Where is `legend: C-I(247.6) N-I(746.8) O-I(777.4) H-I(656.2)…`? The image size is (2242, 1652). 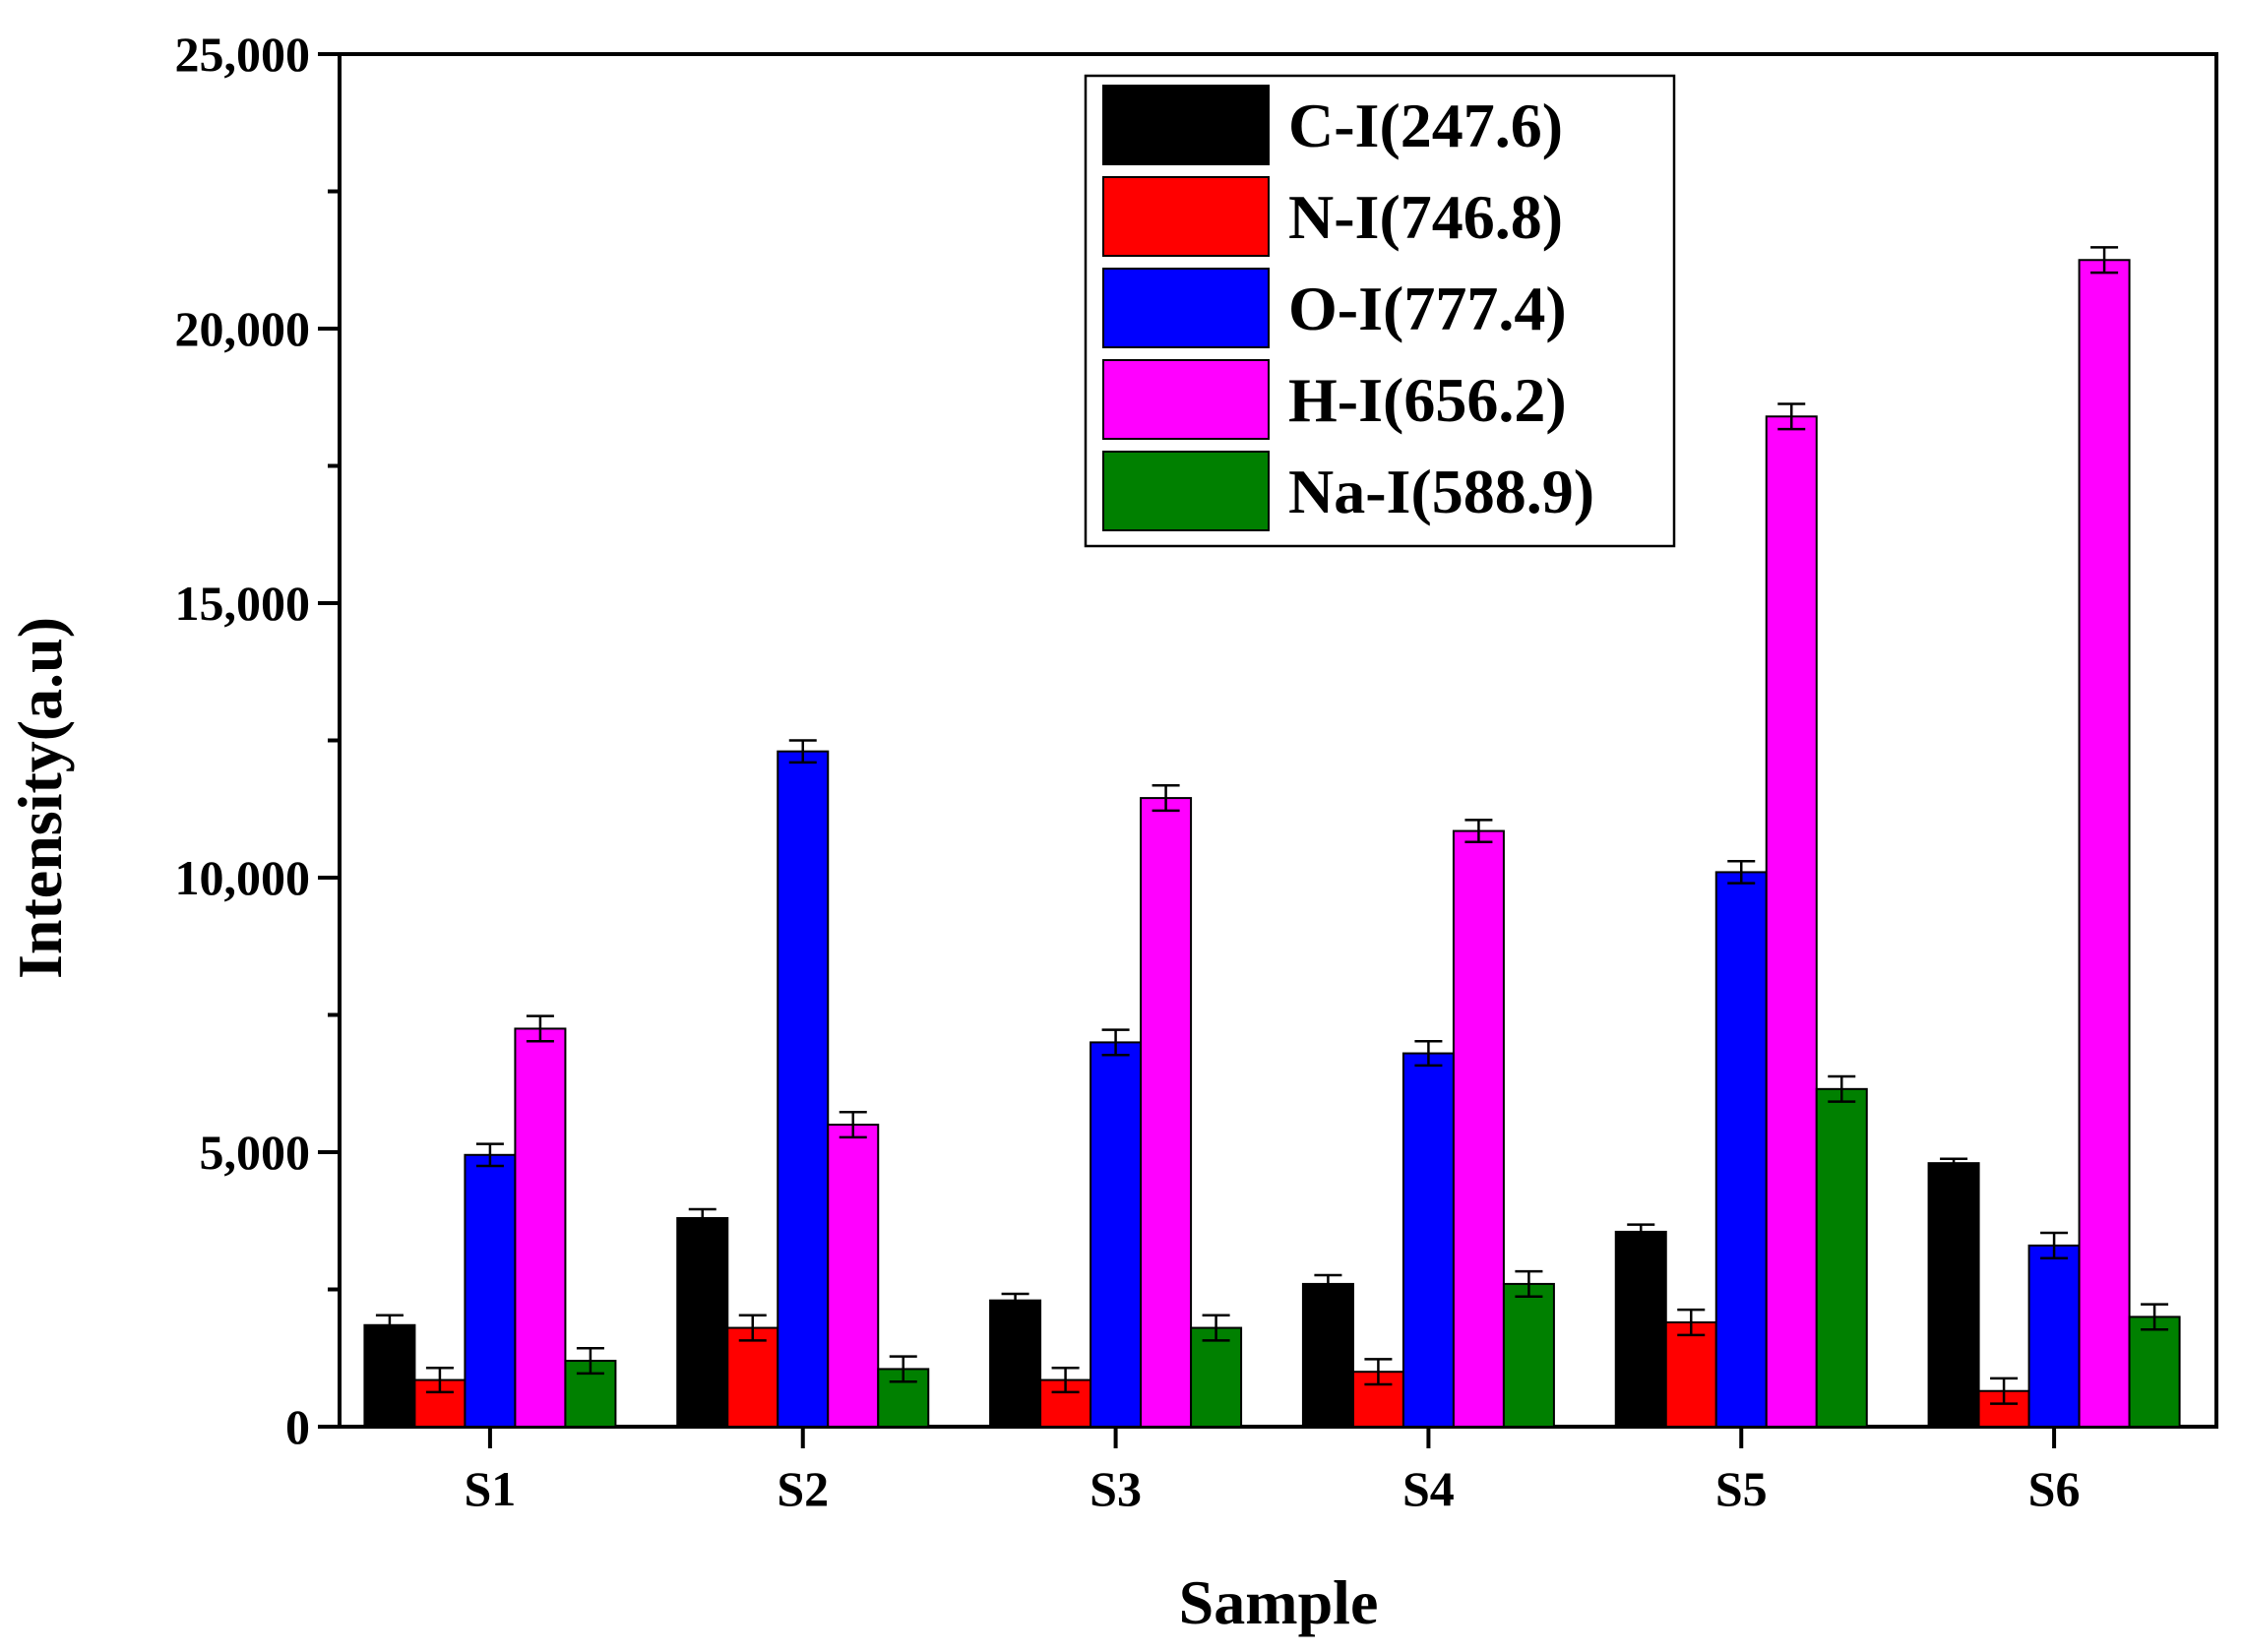
legend: C-I(247.6) N-I(746.8) O-I(777.4) H-I(656.2)… is located at coordinates (1380, 311).